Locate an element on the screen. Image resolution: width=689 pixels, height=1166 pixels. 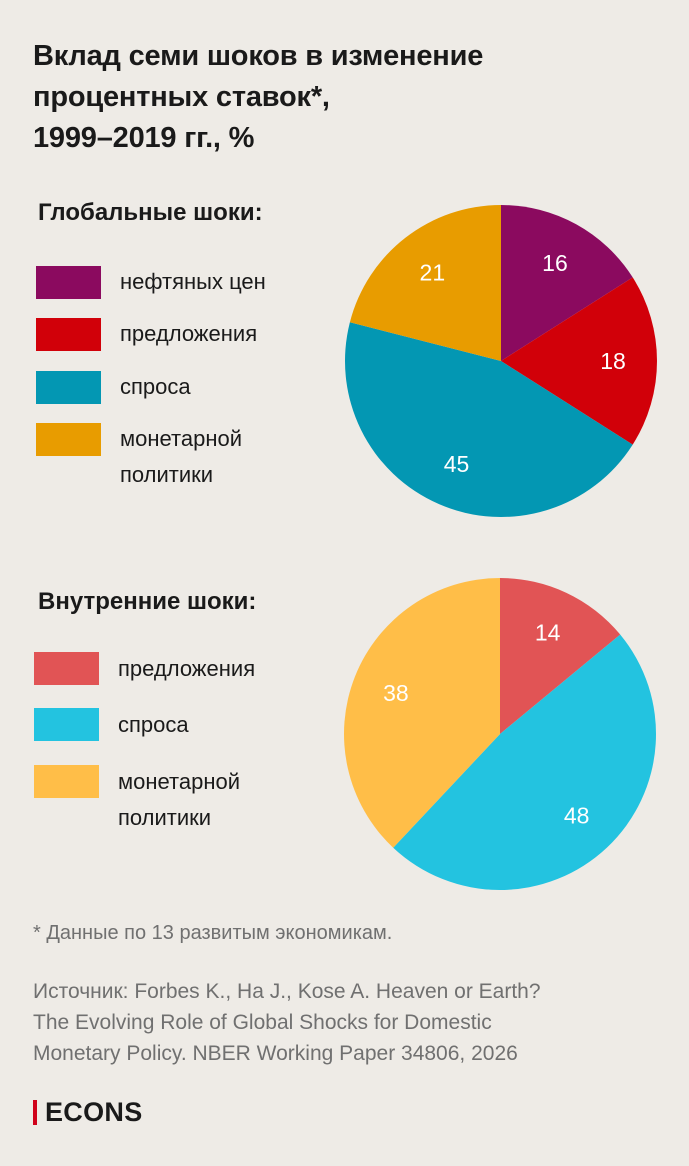
slice-value-label: 38 is located at coordinates (396, 693).